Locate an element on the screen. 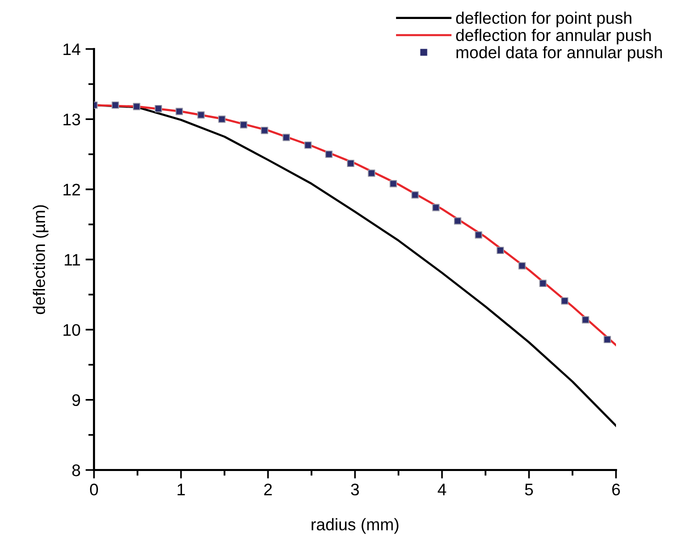  x-tick-label: 2 is located at coordinates (268, 490).